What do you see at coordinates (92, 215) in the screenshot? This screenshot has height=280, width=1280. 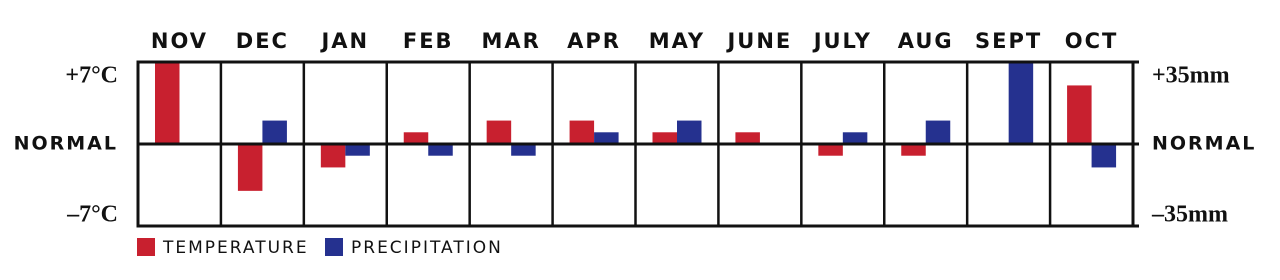 I see `y-tick-label: –7°C` at bounding box center [92, 215].